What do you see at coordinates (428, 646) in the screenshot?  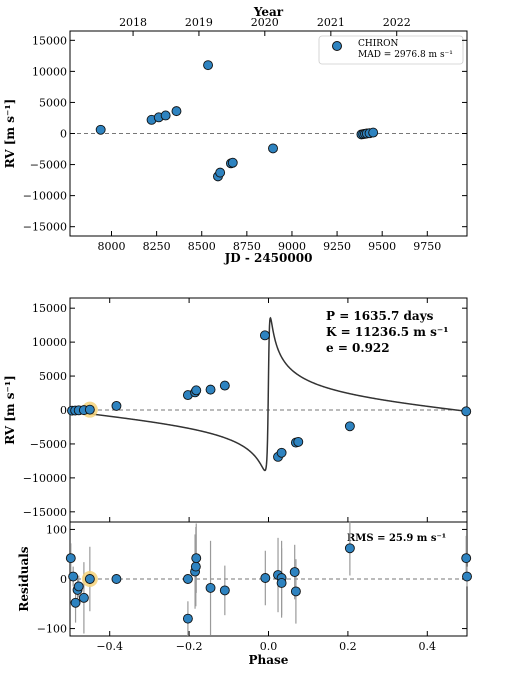 I see `panel3-xtick-label-4: 0.4` at bounding box center [428, 646].